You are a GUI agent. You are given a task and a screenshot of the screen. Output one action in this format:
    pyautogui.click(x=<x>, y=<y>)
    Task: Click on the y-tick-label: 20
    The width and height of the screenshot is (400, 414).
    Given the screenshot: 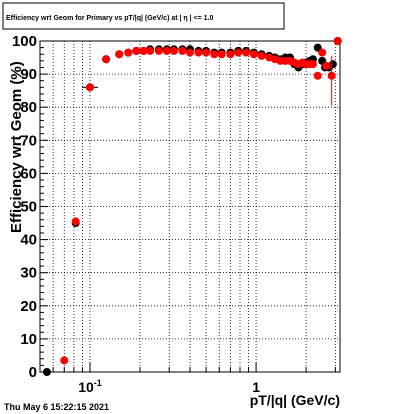 What is the action you would take?
    pyautogui.click(x=28, y=306)
    